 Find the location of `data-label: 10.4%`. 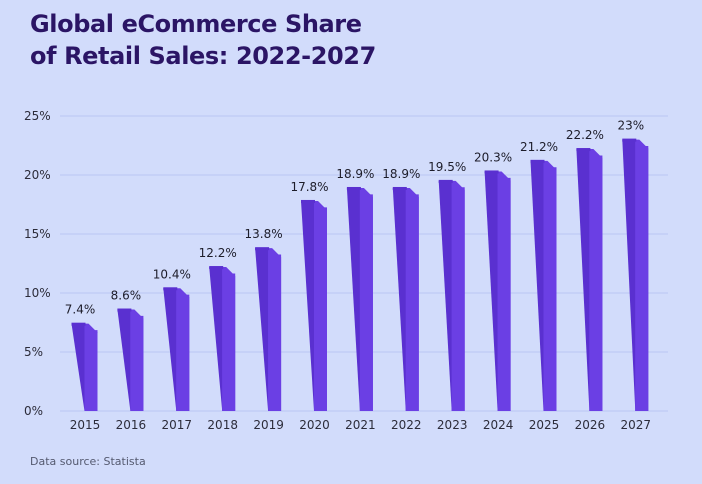

data-label: 10.4% is located at coordinates (172, 274).